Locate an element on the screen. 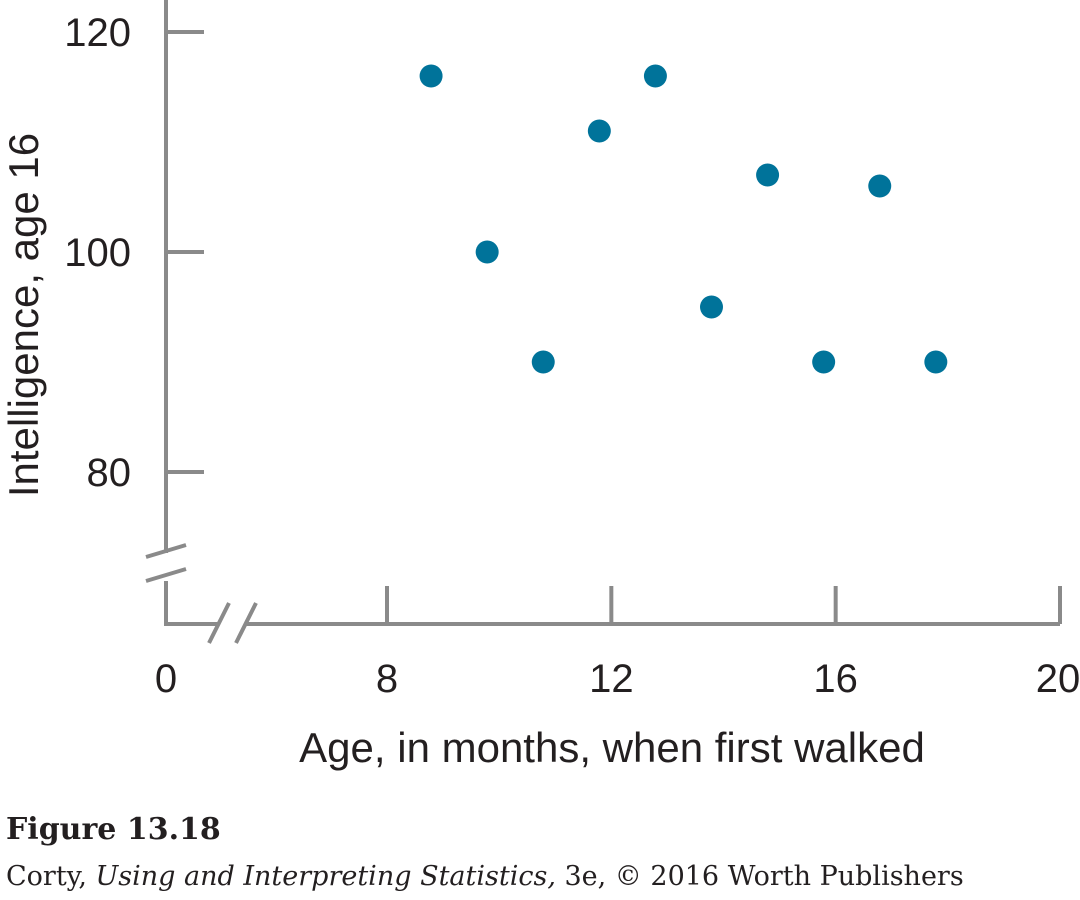  x-tick-label: 8 is located at coordinates (387, 679).